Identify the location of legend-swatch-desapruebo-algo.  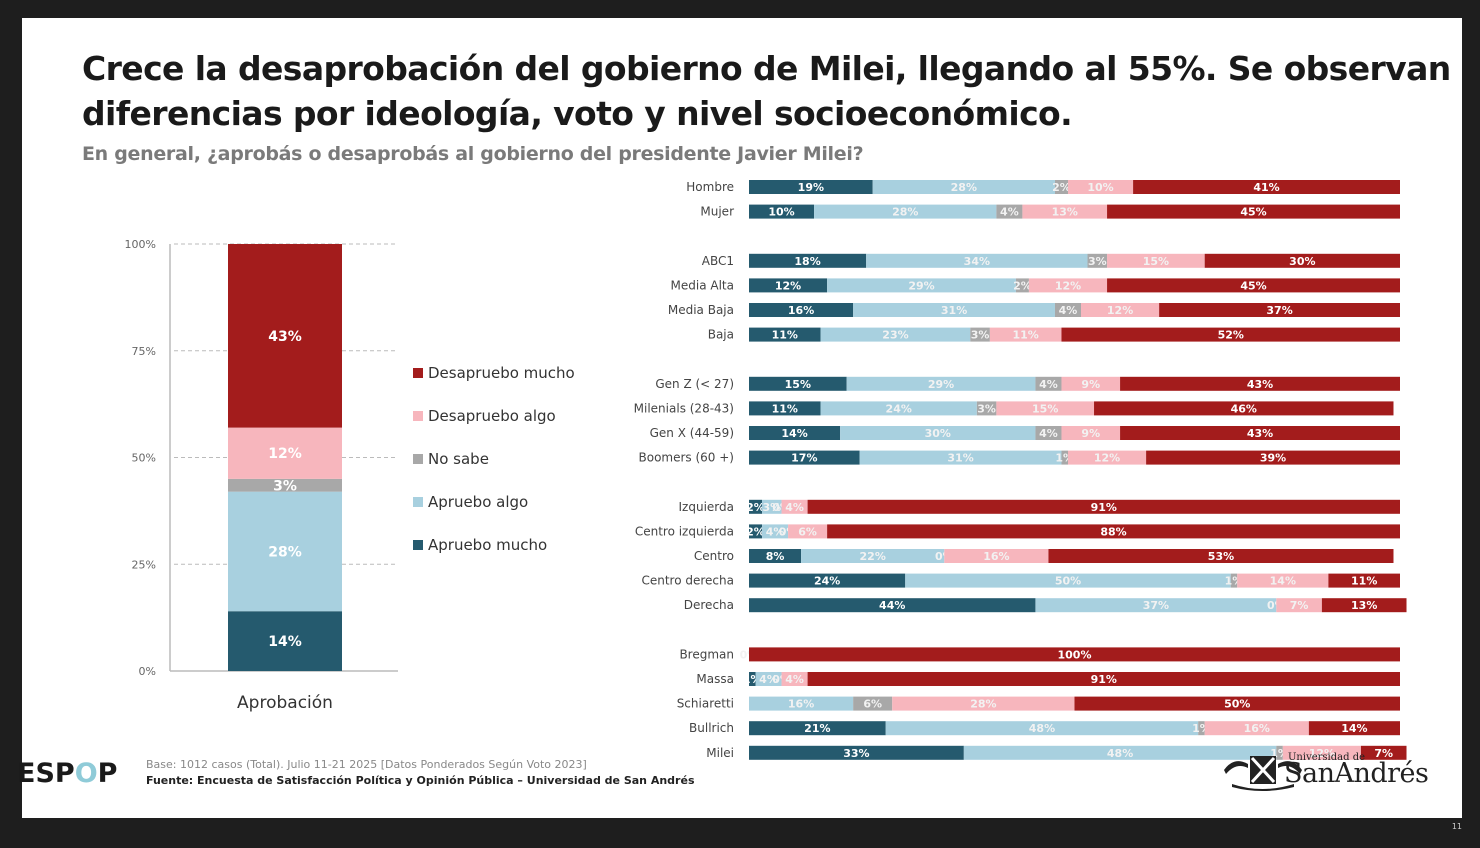
(418, 416).